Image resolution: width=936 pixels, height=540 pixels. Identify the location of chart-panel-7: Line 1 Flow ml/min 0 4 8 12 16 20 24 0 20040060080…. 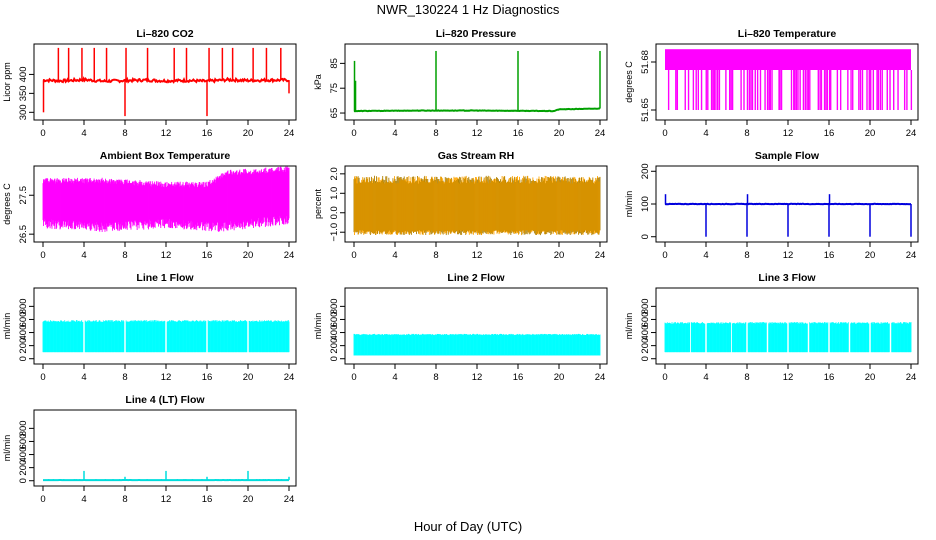
(149, 327).